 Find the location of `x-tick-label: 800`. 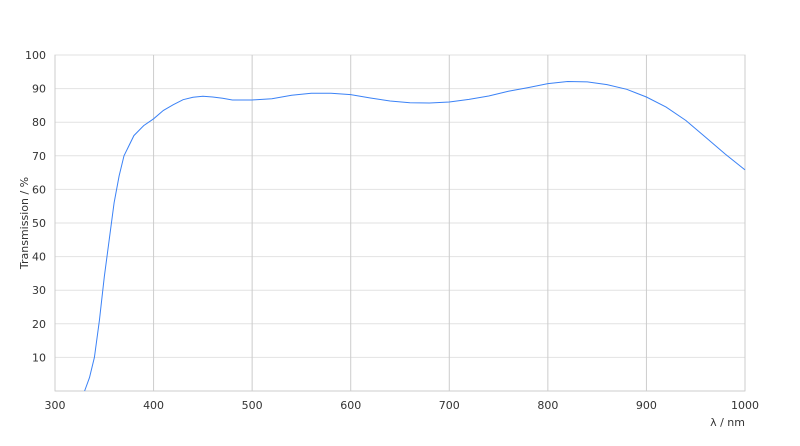

x-tick-label: 800 is located at coordinates (547, 405).